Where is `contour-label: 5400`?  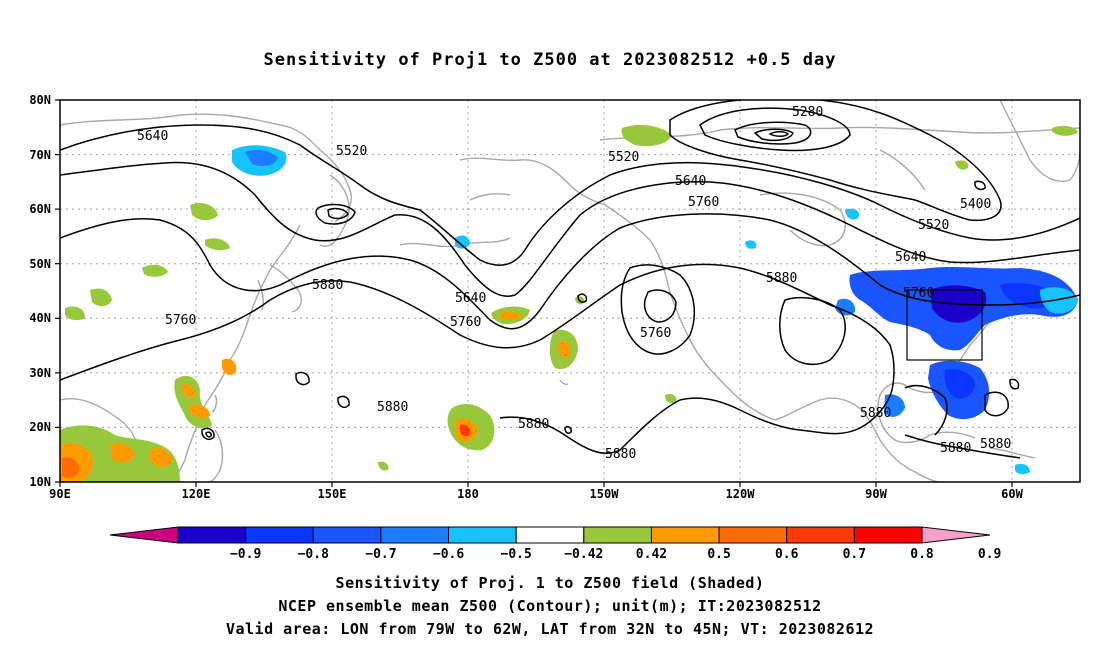 contour-label: 5400 is located at coordinates (975, 204).